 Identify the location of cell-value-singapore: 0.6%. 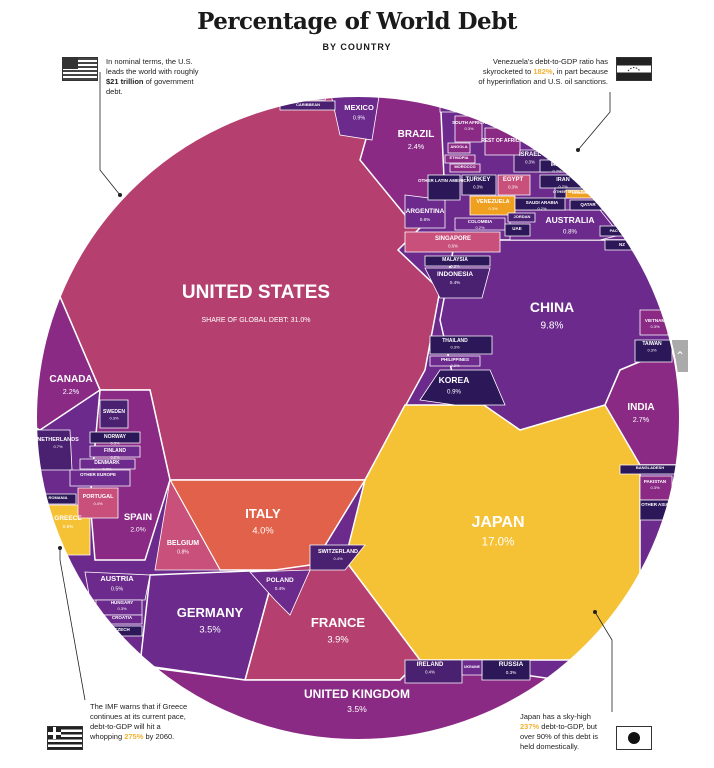
(453, 246).